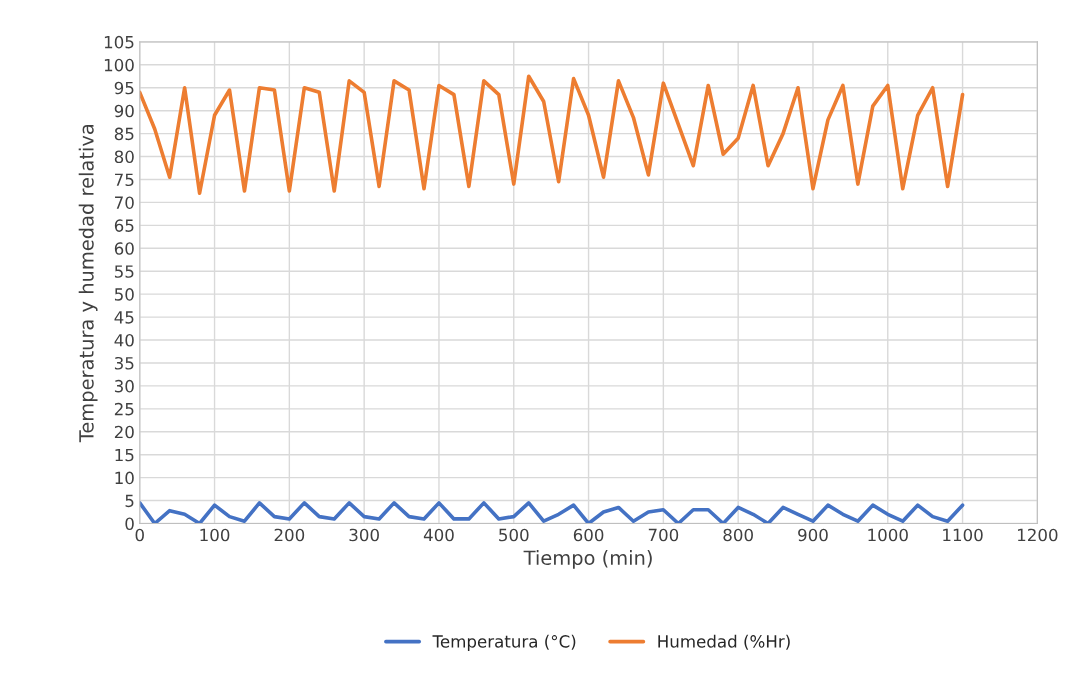  What do you see at coordinates (124, 317) in the screenshot?
I see `y-tick-label: 45` at bounding box center [124, 317].